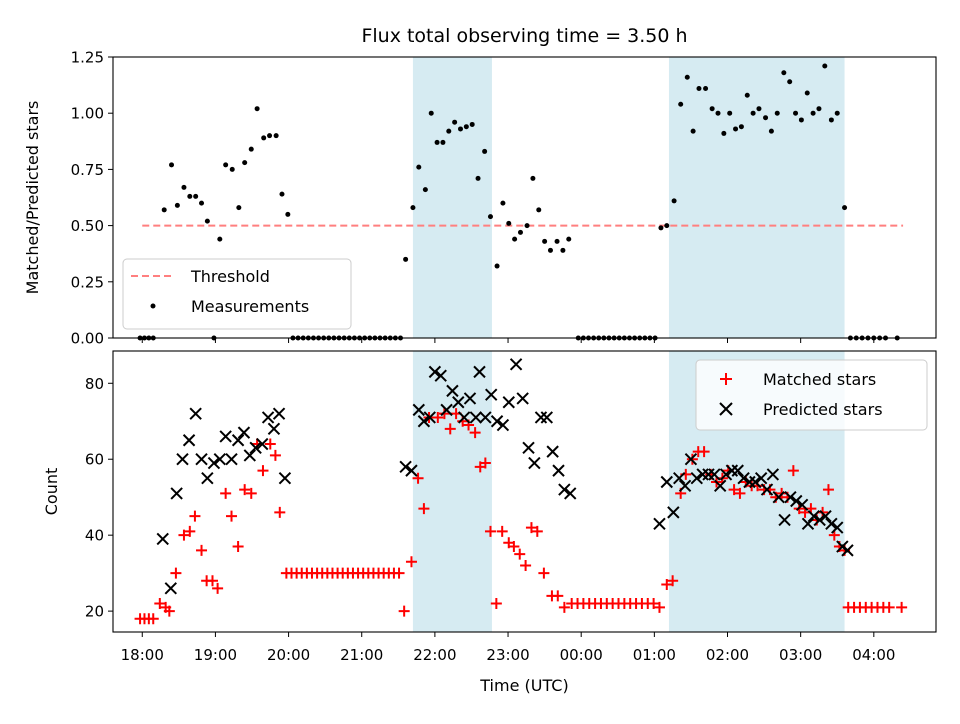  What do you see at coordinates (99, 498) in the screenshot?
I see `count-y-axis: 20 40 60 80` at bounding box center [99, 498].